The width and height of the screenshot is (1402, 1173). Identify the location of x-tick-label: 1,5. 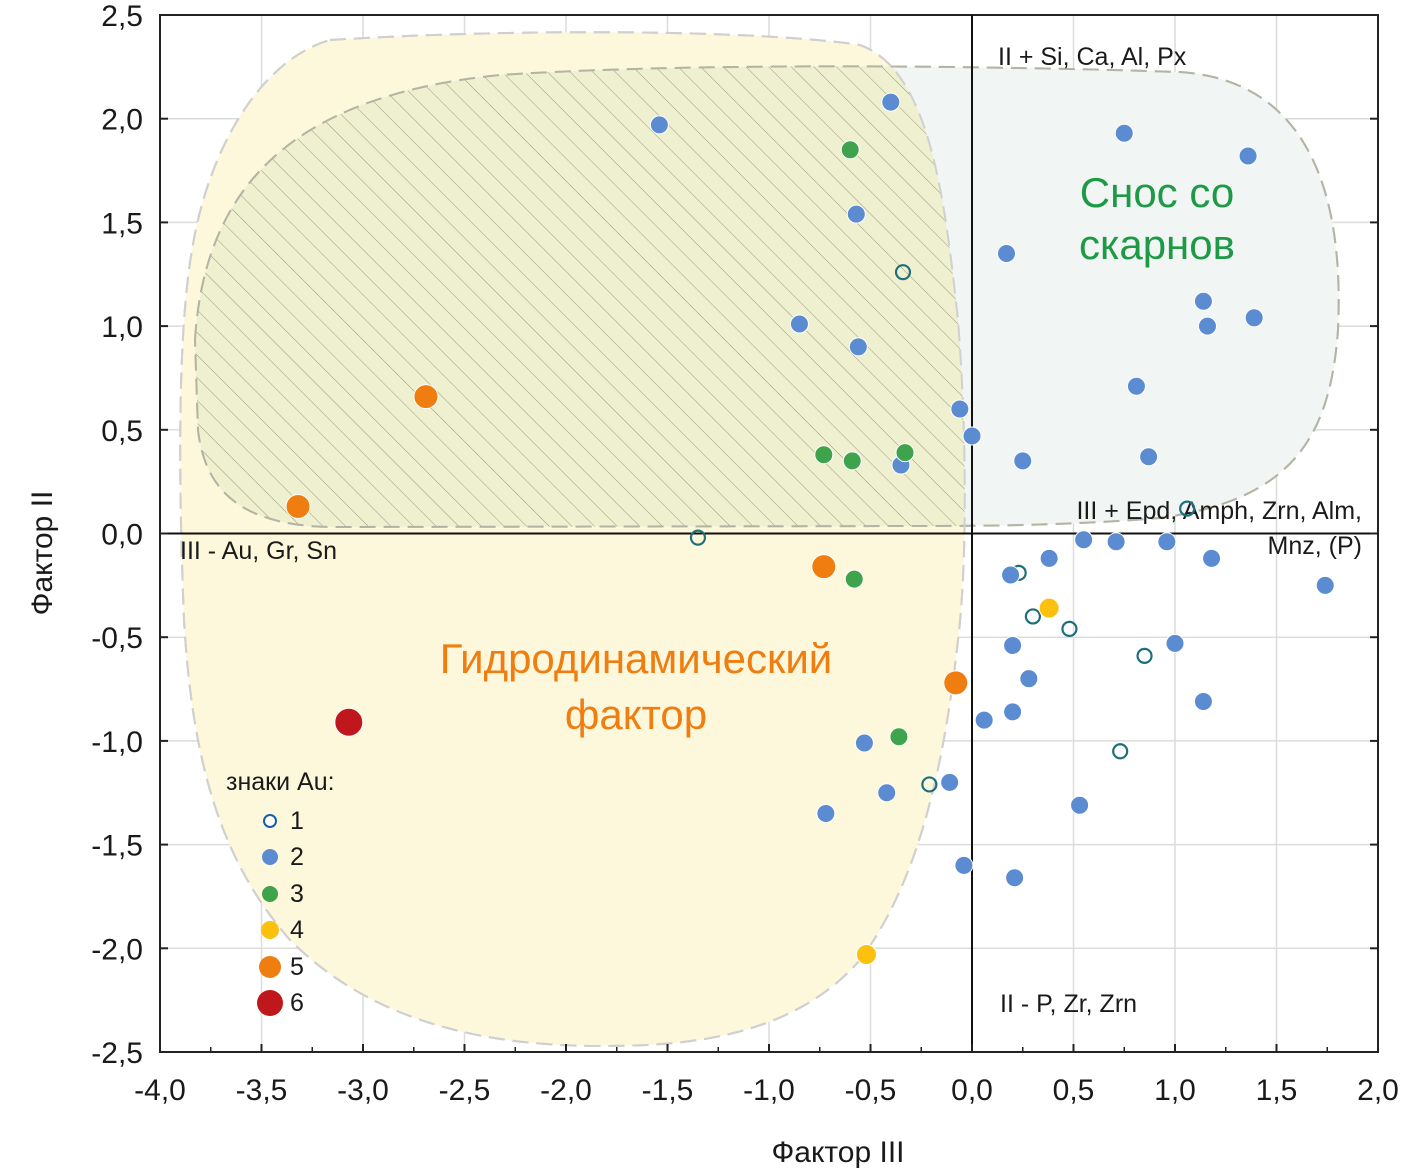
(1277, 1090).